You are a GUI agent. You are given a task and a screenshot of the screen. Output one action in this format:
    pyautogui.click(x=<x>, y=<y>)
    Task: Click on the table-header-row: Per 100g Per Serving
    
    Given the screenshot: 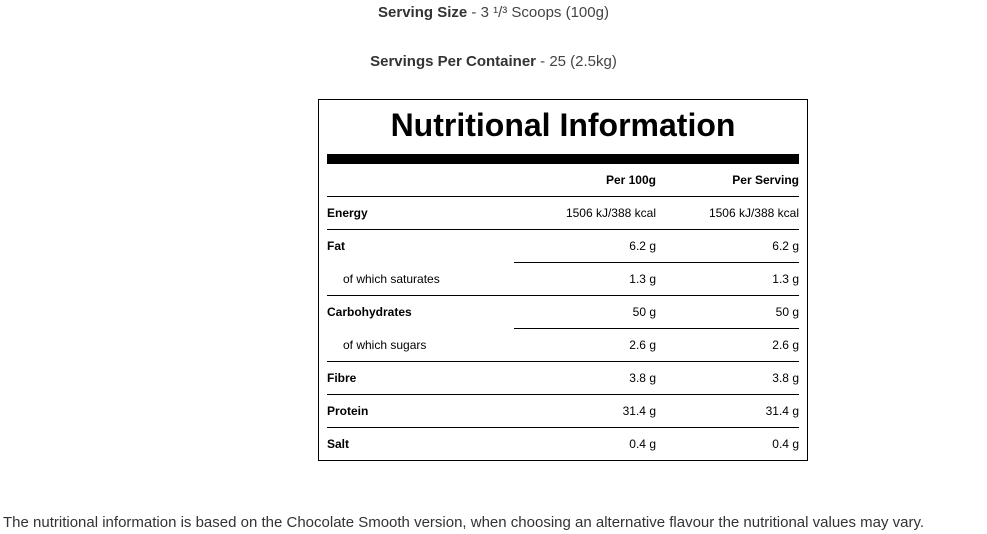 What is the action you would take?
    pyautogui.click(x=563, y=180)
    